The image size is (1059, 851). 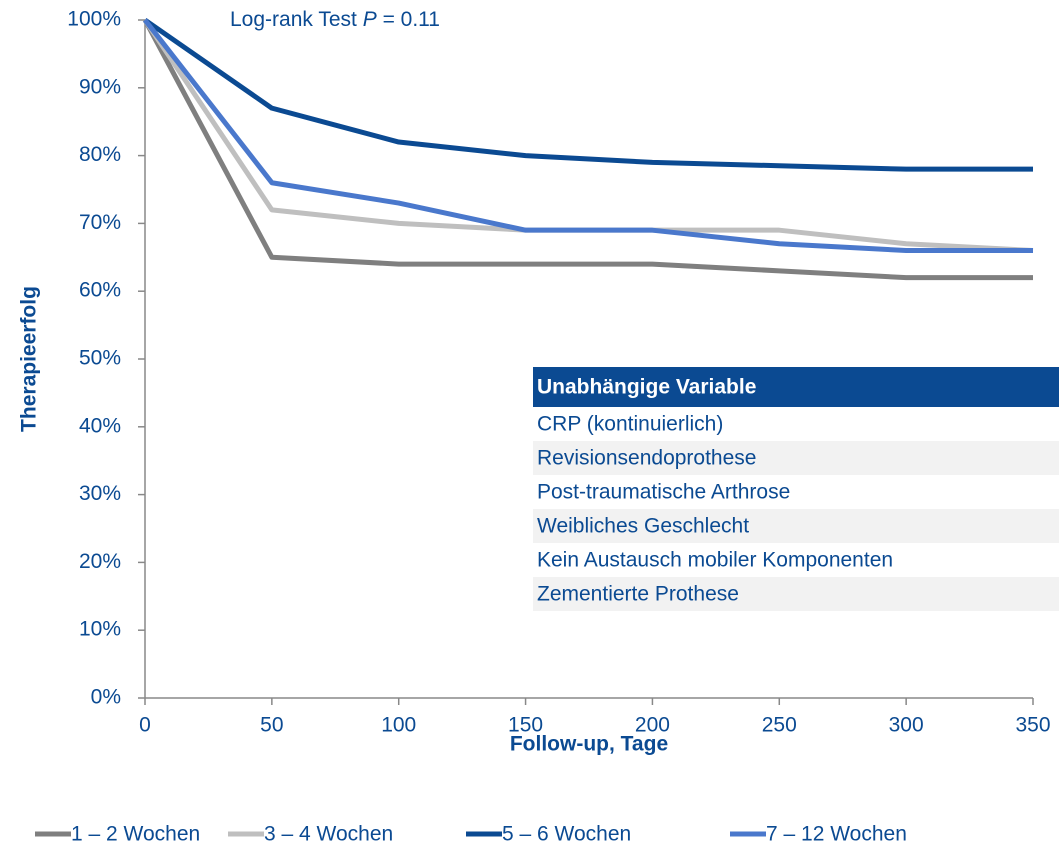 What do you see at coordinates (779, 725) in the screenshot?
I see `x-tick-label: 250` at bounding box center [779, 725].